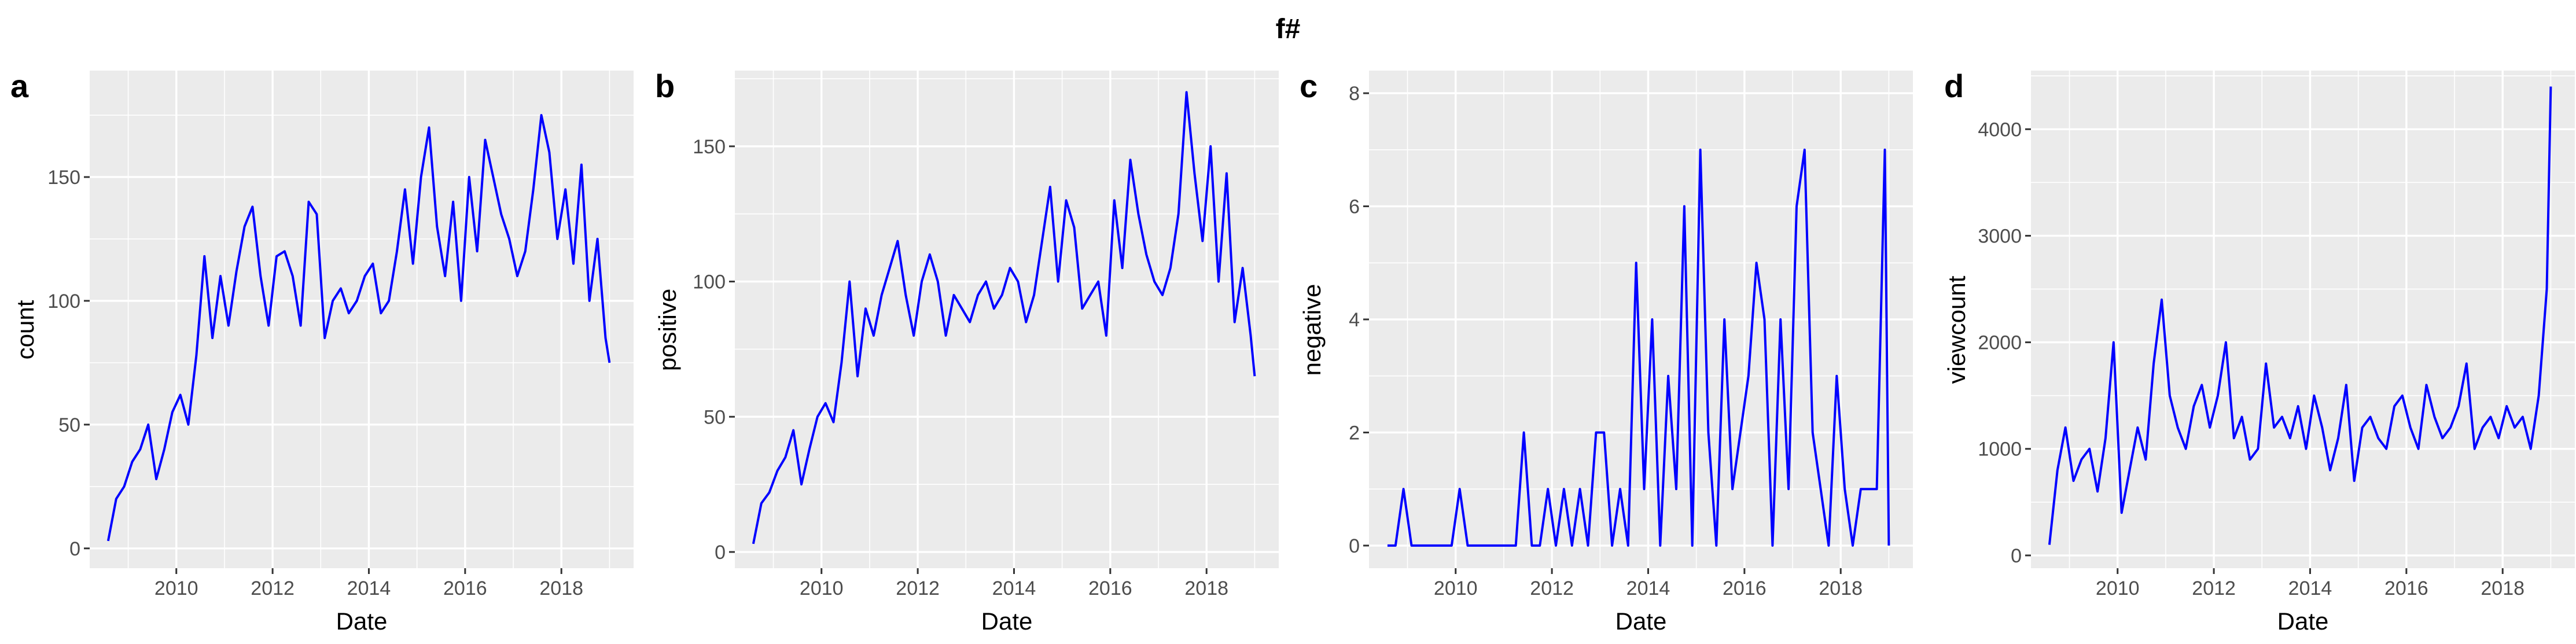  I want to click on y-axis-title-c: negative, so click(1312, 330).